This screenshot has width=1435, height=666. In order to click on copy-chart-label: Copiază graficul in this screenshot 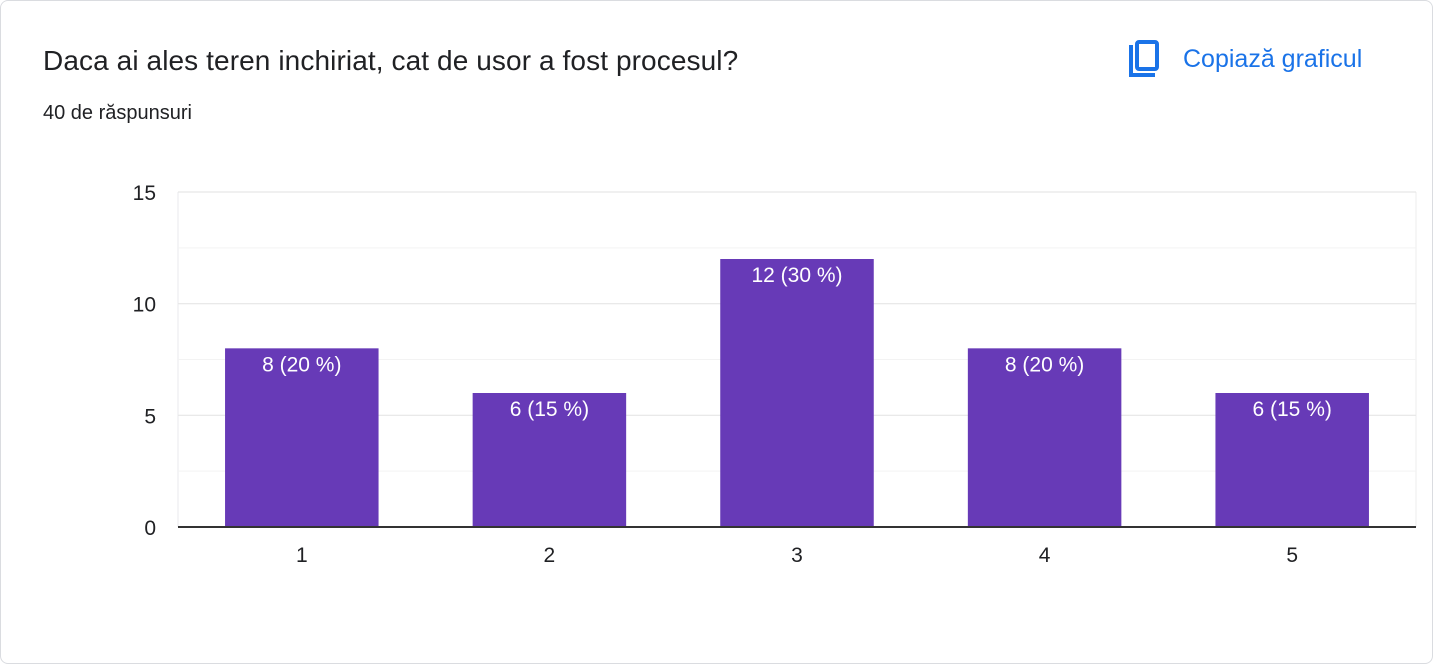, I will do `click(1273, 58)`.